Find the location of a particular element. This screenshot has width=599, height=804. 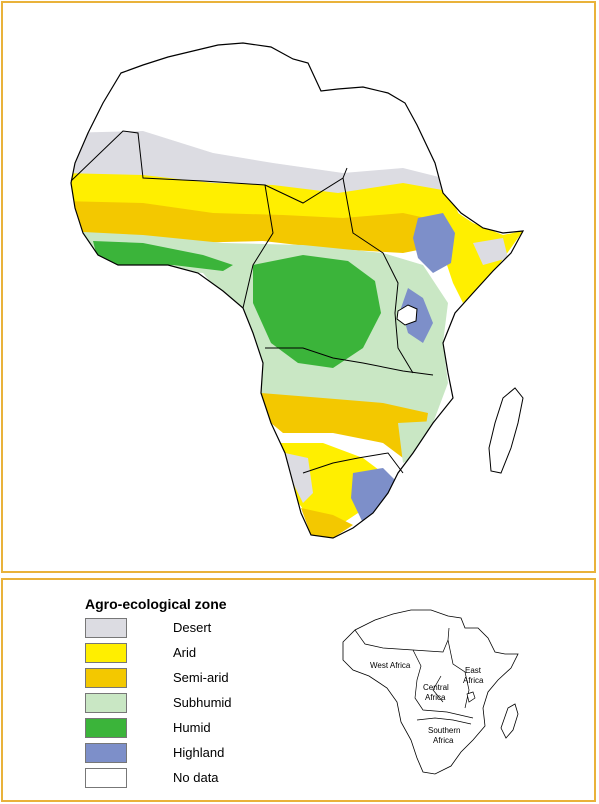

legend-label-subhumid: Subhumid is located at coordinates (202, 702).